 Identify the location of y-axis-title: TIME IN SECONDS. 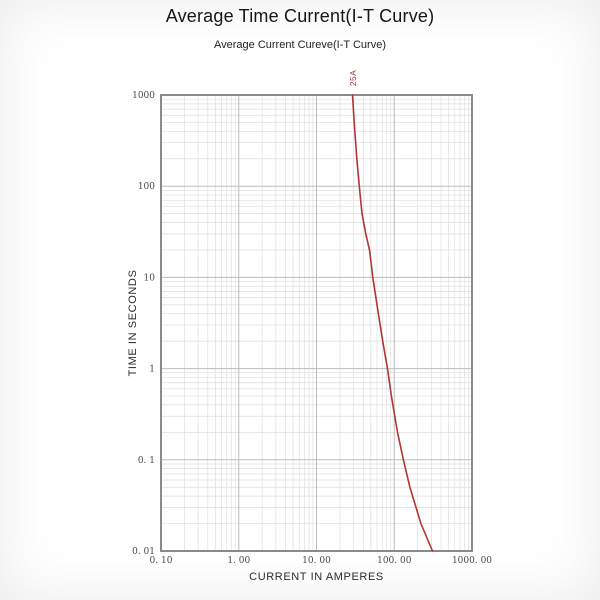
(133, 323).